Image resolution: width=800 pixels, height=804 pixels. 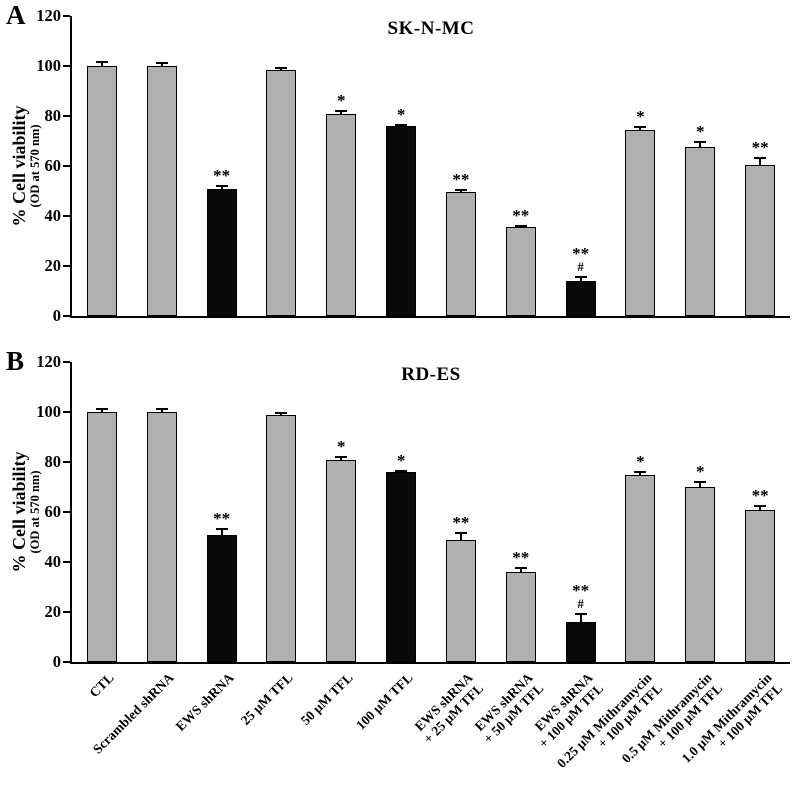 I want to click on significance-marker: ** #, so click(x=581, y=259).